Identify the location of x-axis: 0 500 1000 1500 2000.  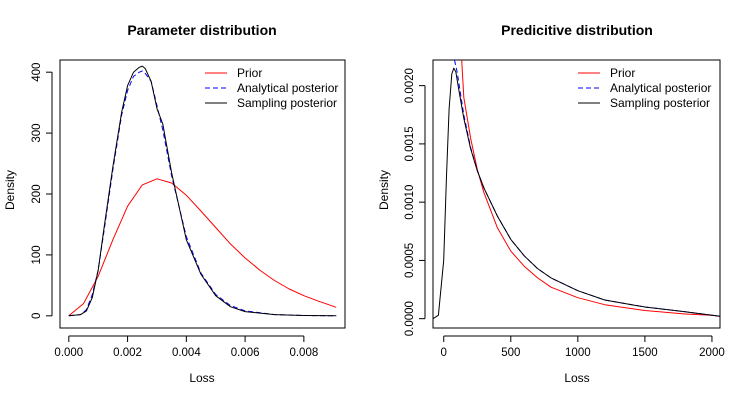
(583, 347).